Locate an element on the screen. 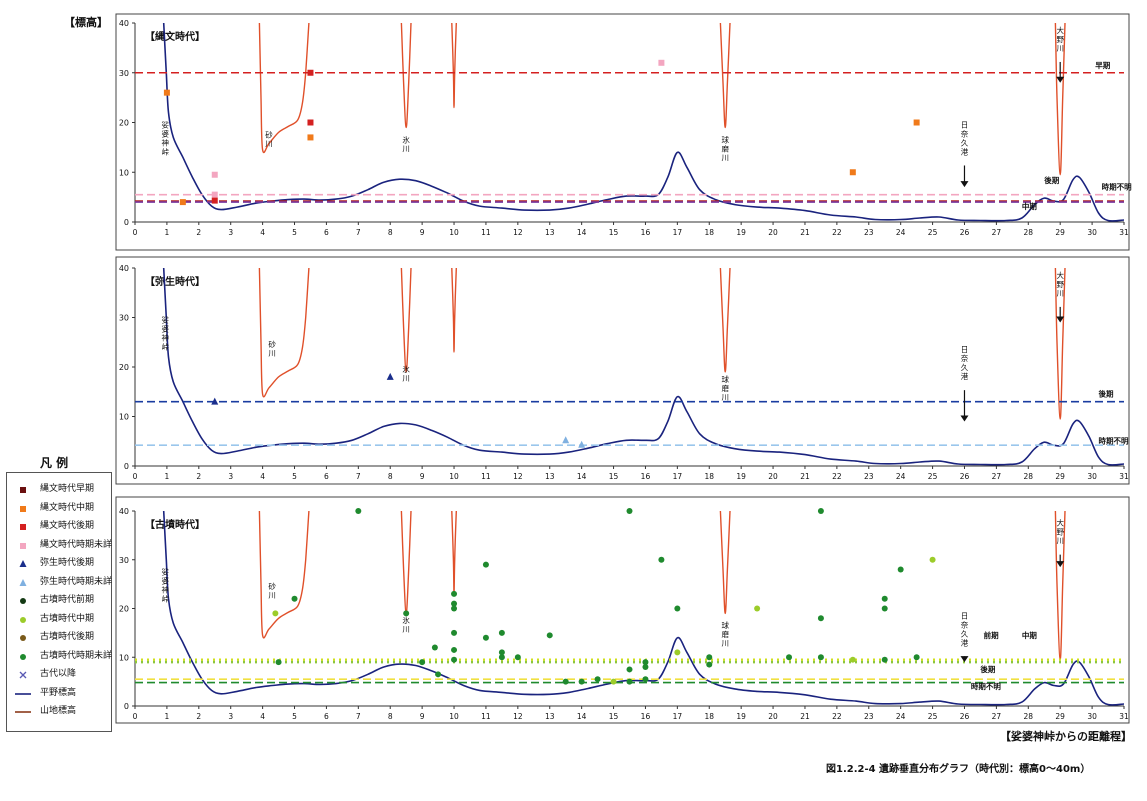 This screenshot has height=801, width=1147. annotation-label: 川 is located at coordinates (725, 643).